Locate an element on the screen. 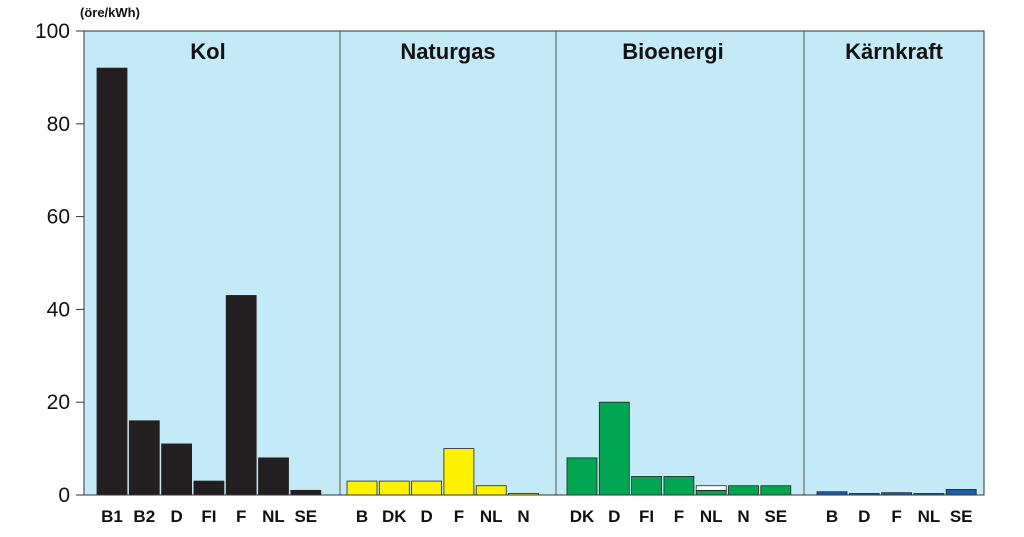 The width and height of the screenshot is (1024, 537). group-title: Naturgas is located at coordinates (447, 51).